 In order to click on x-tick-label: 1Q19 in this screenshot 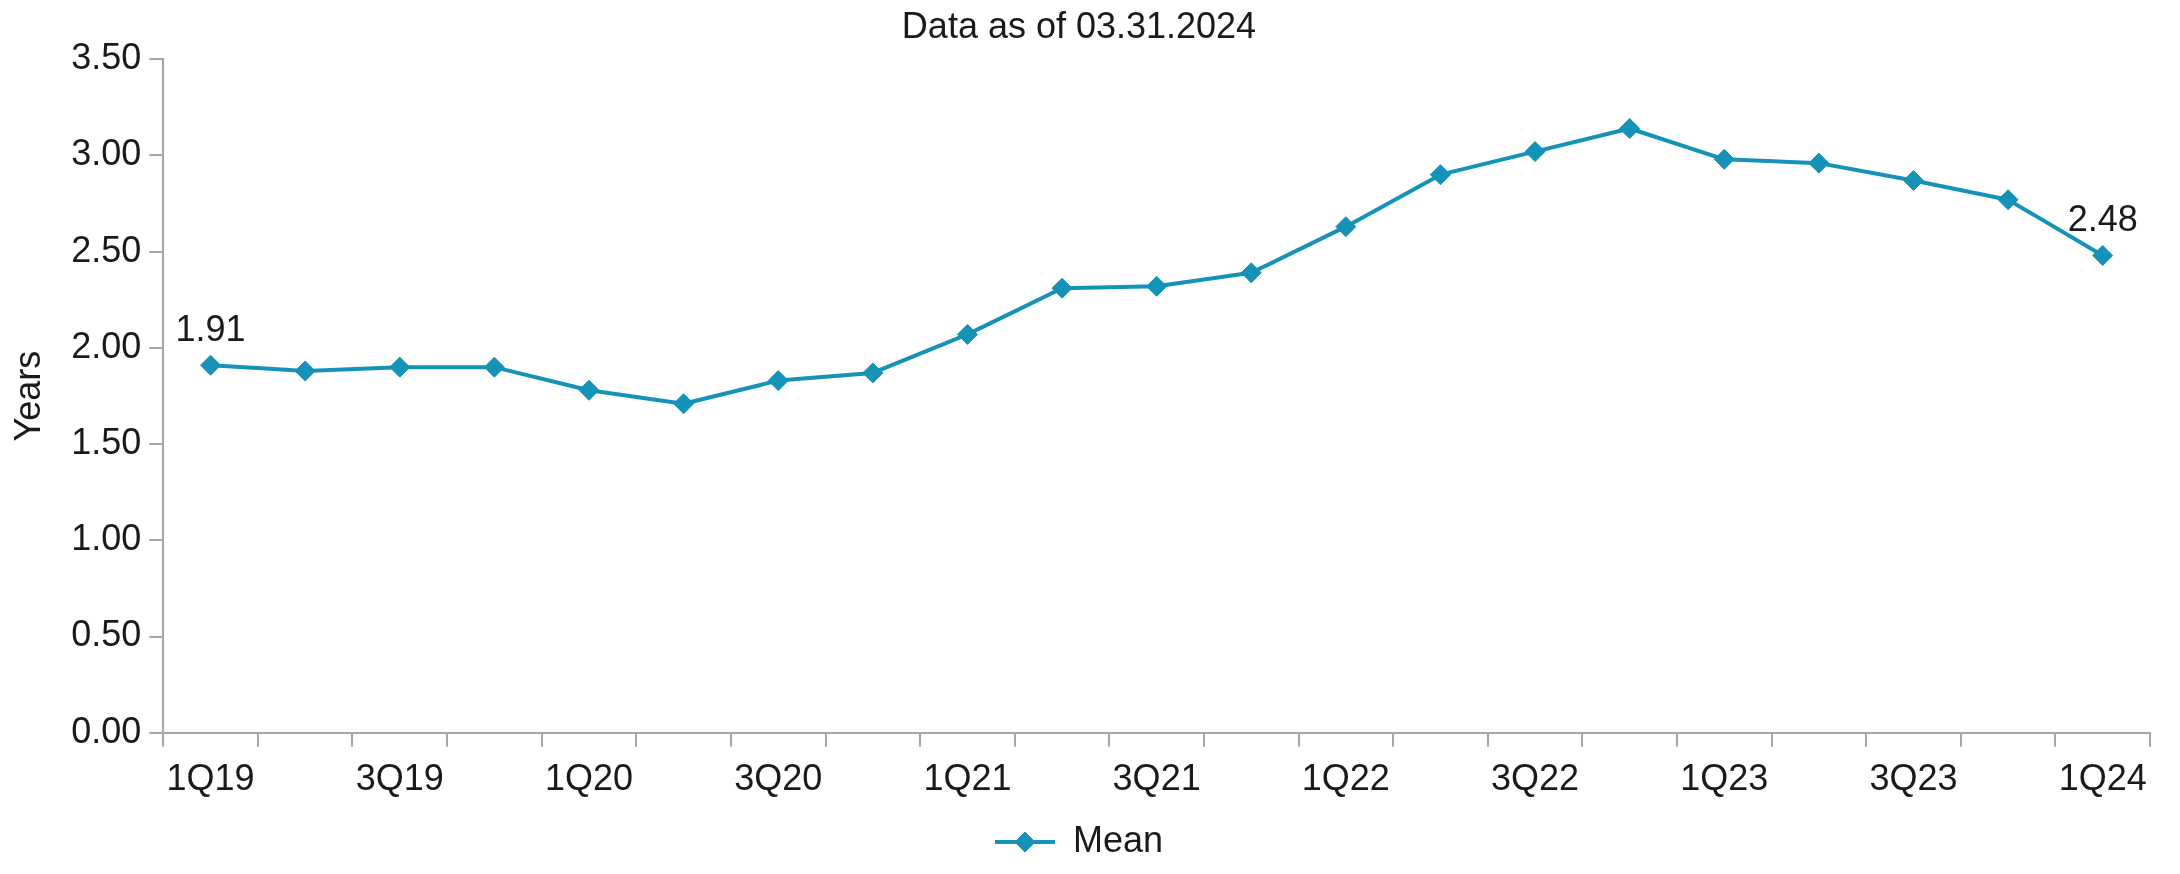, I will do `click(210, 778)`.